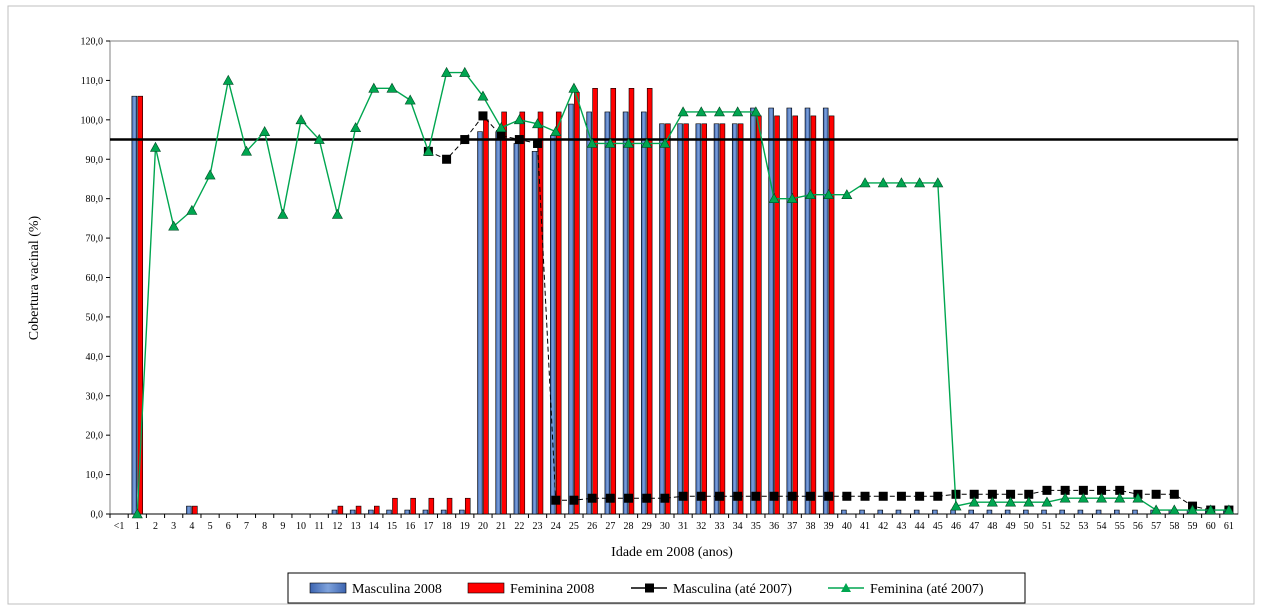 The image size is (1262, 613). Describe the element at coordinates (447, 526) in the screenshot. I see `x-tick-label: 18` at that location.